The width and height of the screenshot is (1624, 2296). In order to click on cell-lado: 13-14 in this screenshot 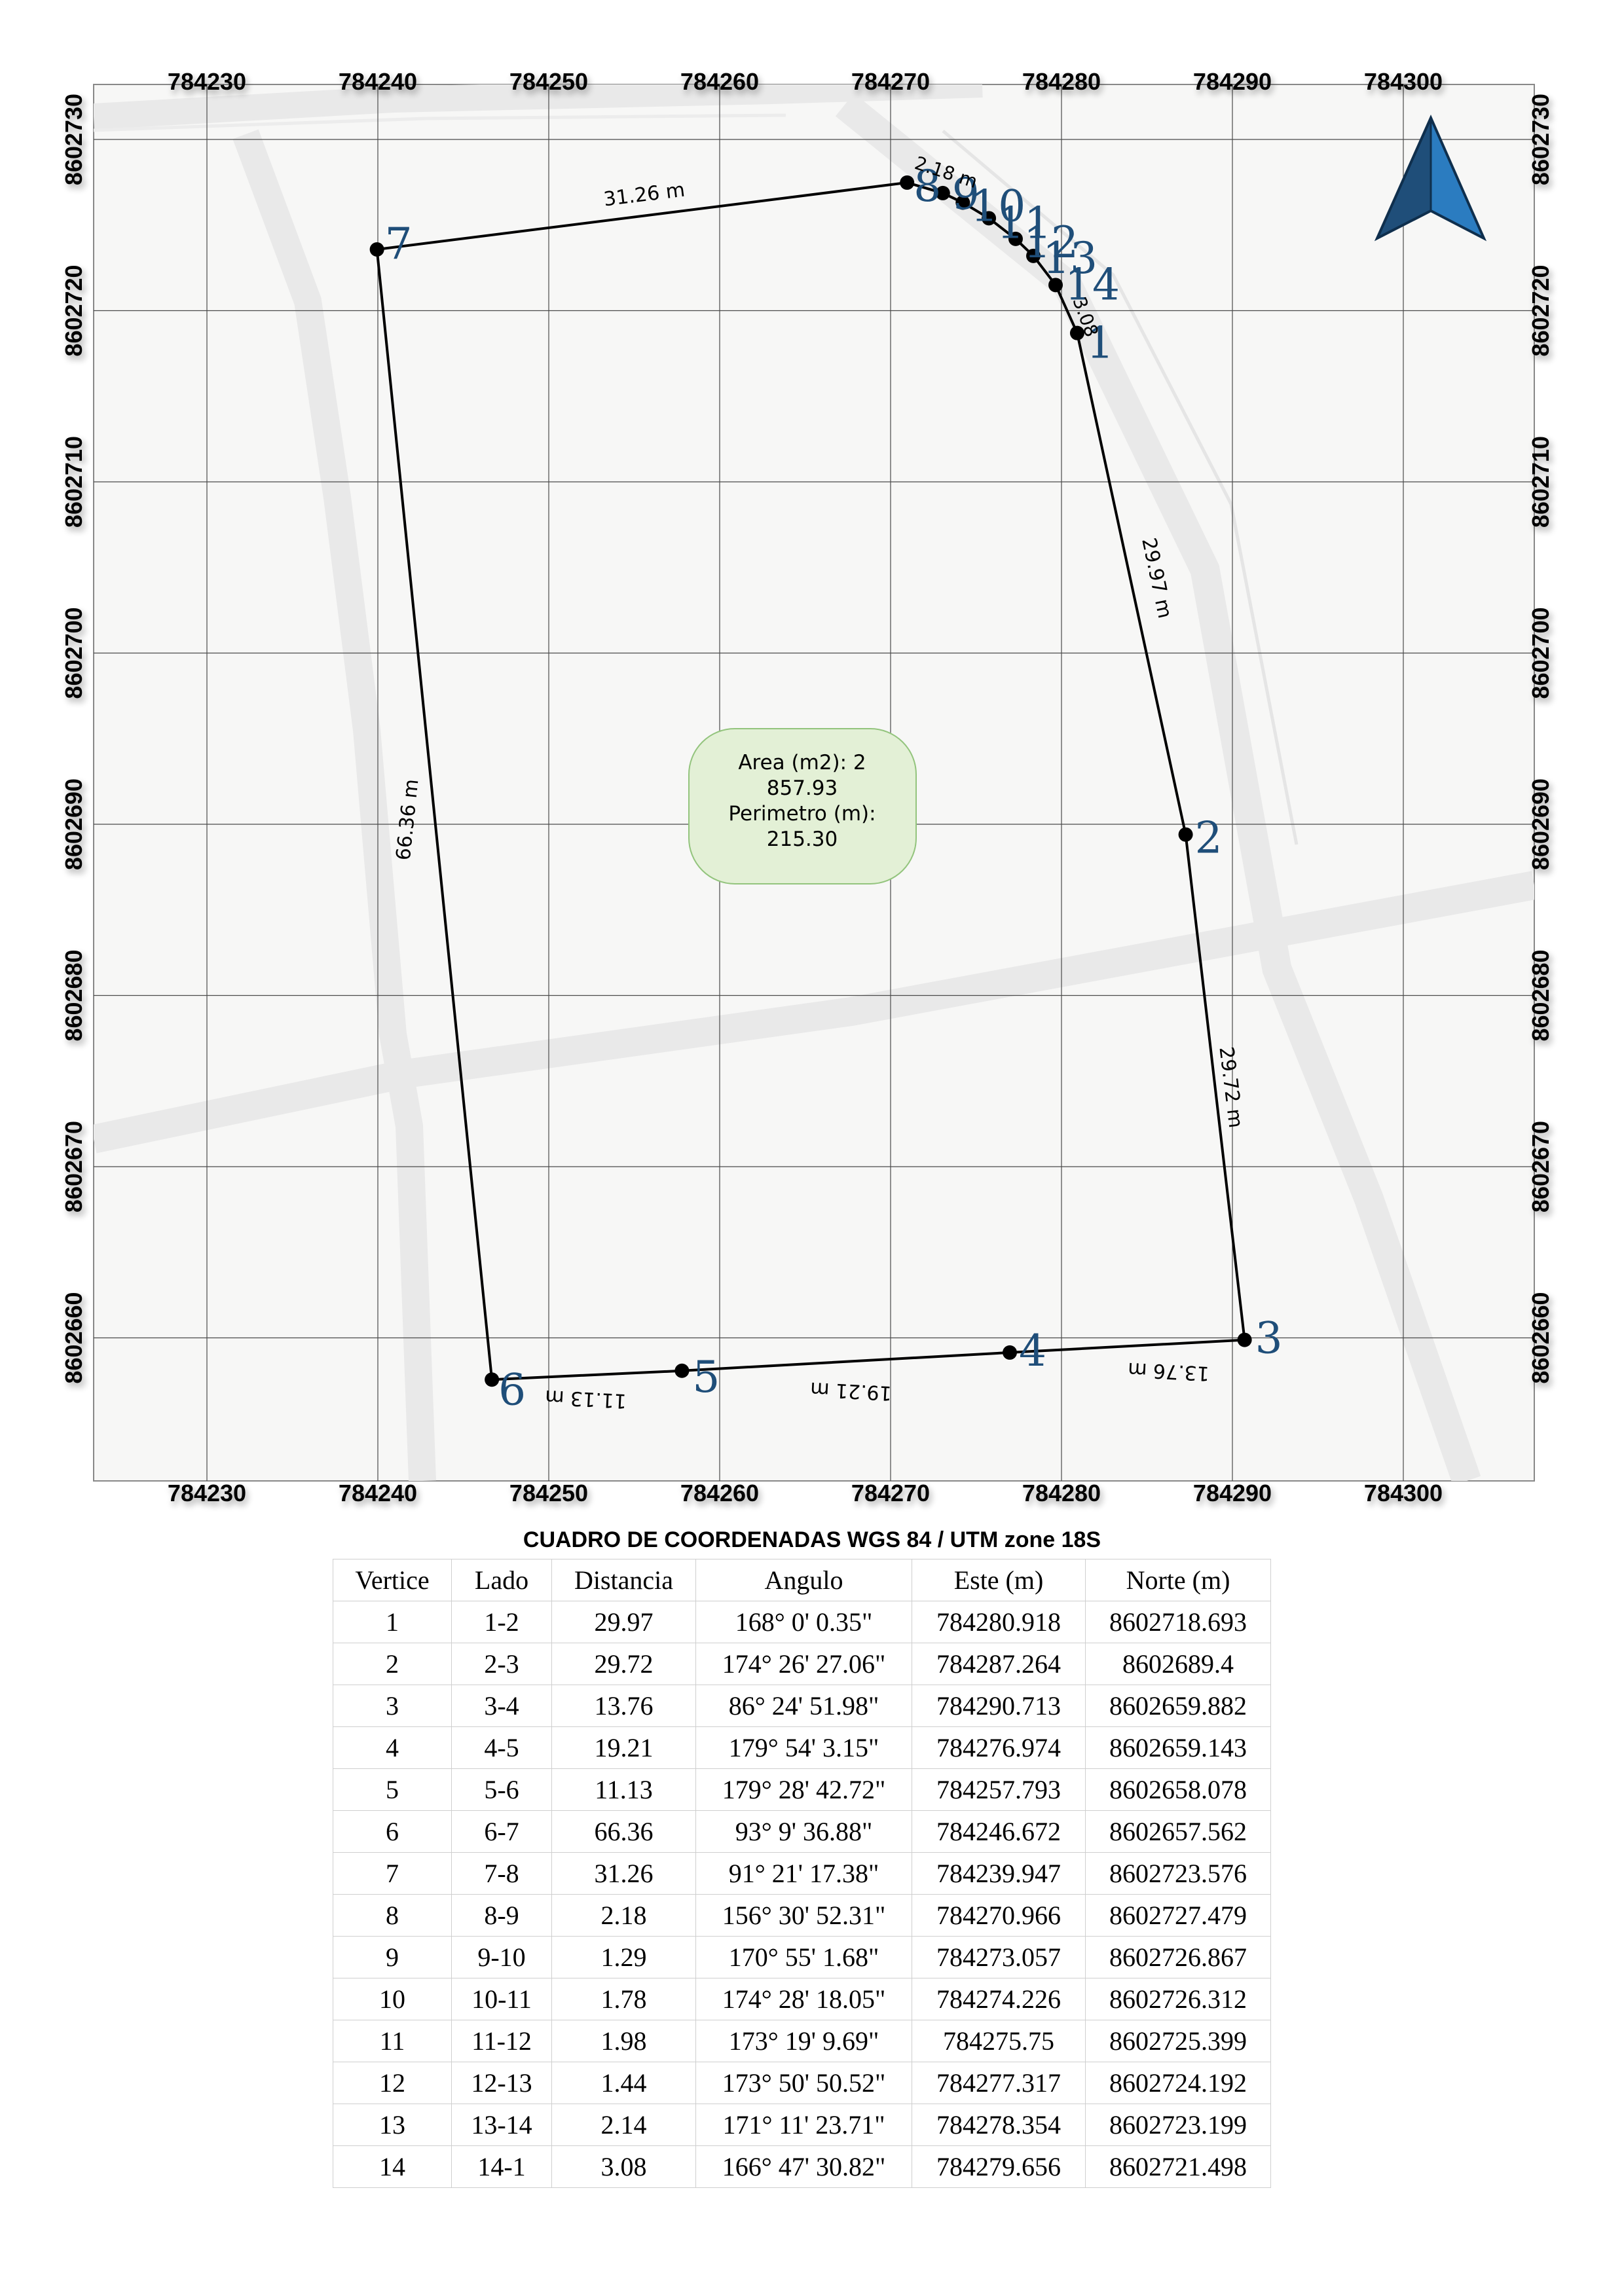, I will do `click(501, 2125)`.